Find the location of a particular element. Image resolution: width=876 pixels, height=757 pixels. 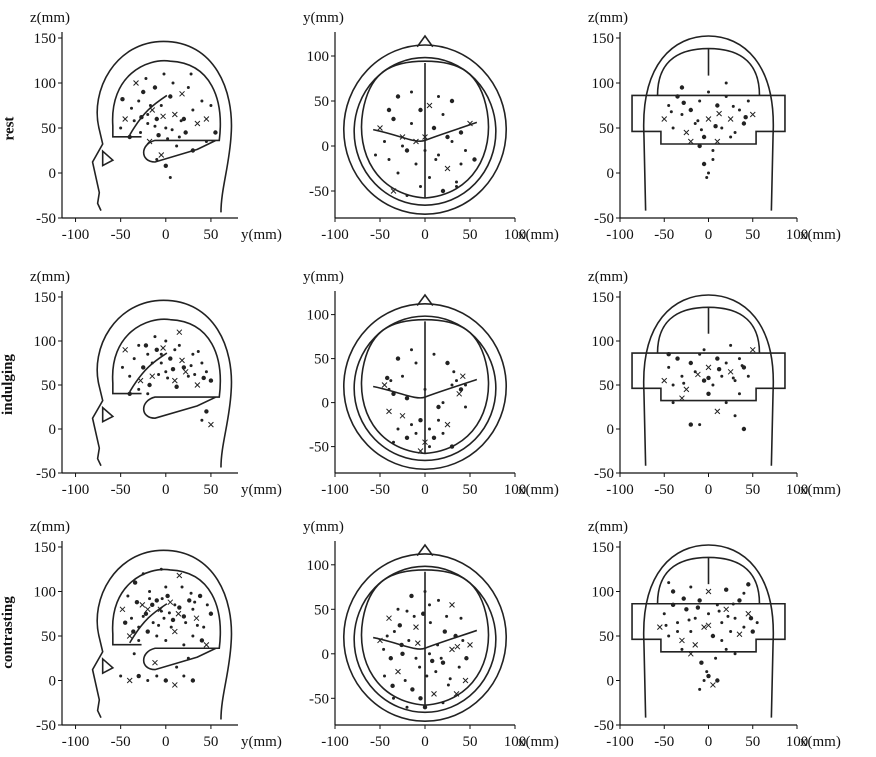

y-axis-label: z(mm) is located at coordinates (50, 527).